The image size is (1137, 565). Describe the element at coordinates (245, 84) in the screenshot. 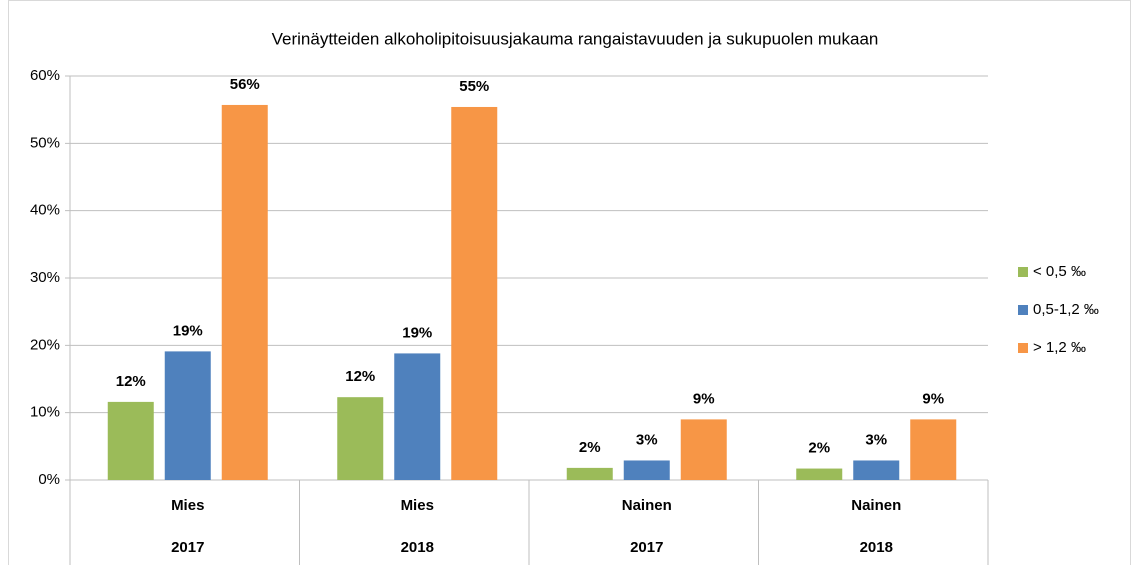

I see `data-label: 56%` at that location.